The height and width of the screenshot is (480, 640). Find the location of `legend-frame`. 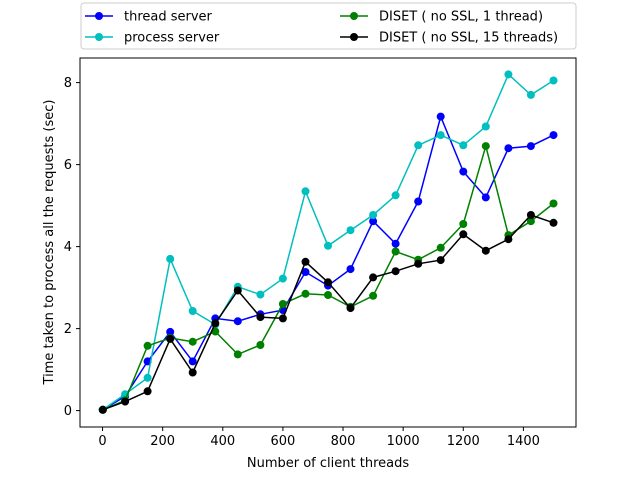

legend-frame is located at coordinates (328, 26).